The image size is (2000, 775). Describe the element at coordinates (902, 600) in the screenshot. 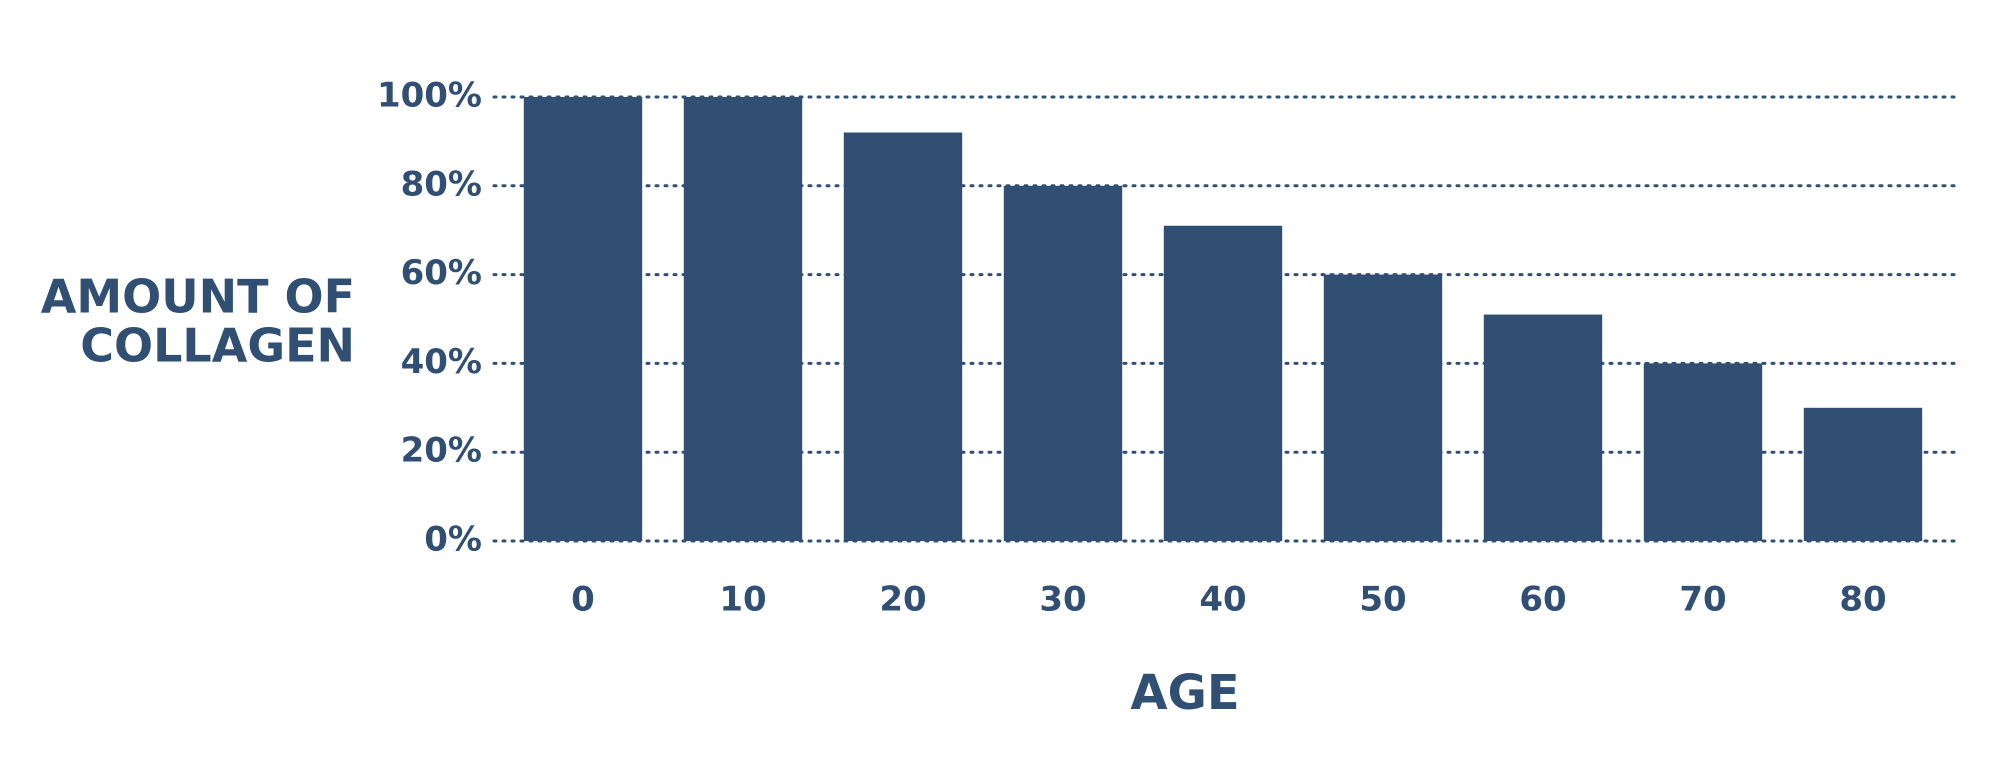

I see `x-tick-label: 20` at that location.